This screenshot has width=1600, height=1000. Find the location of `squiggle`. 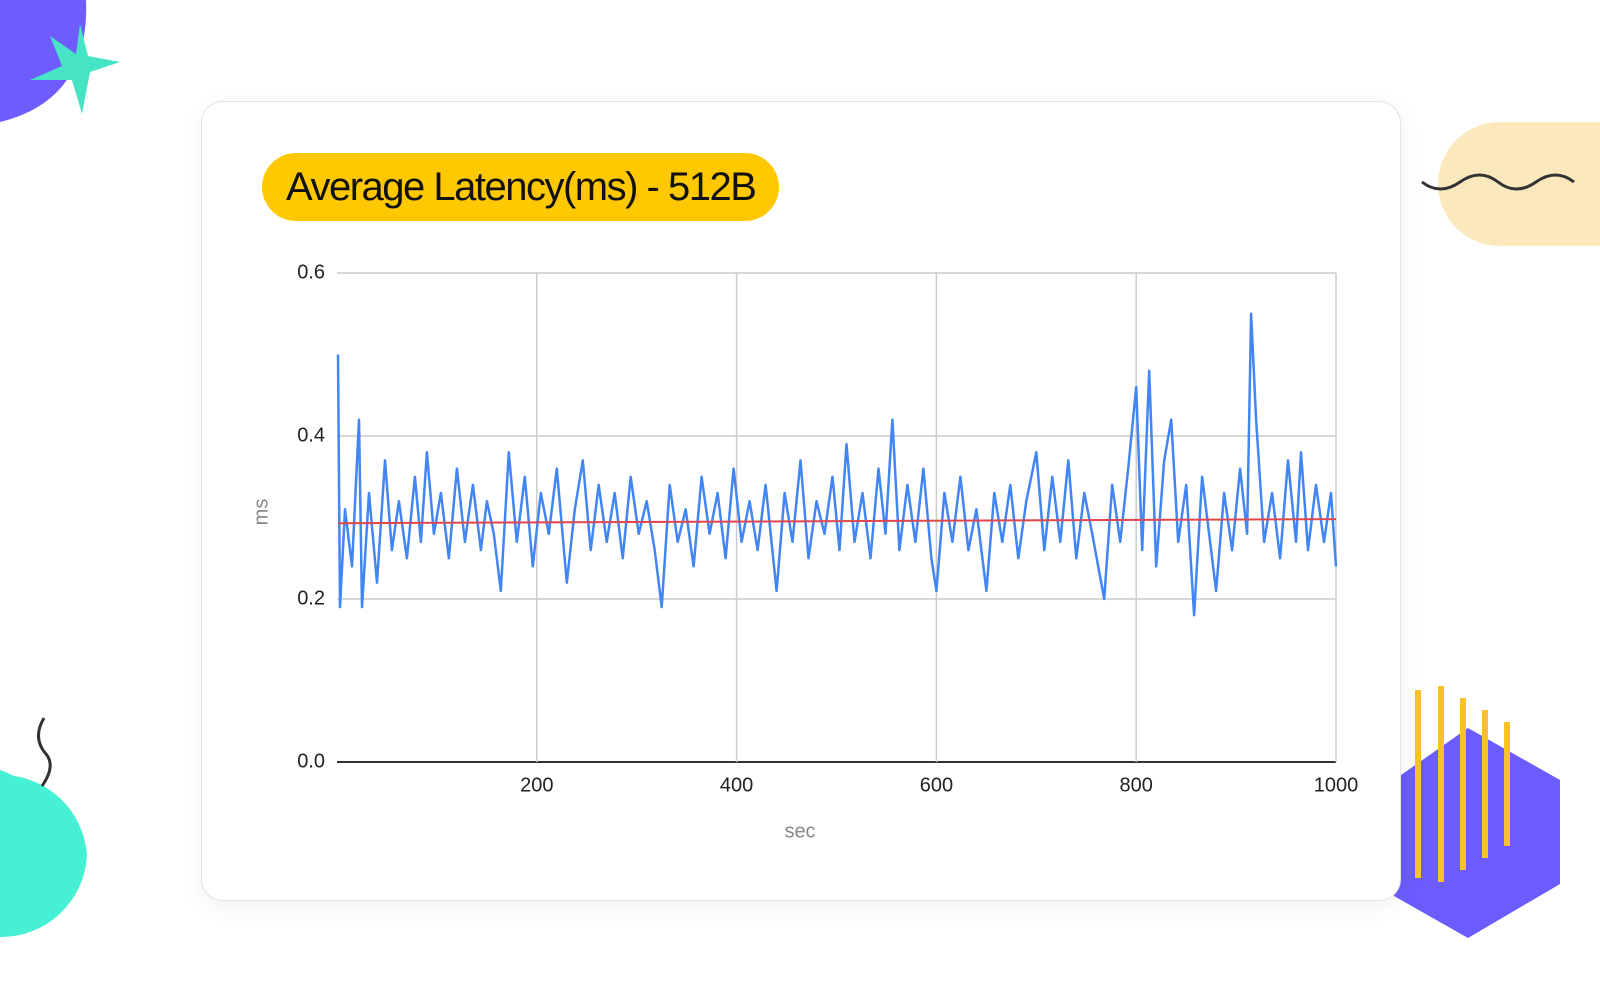

squiggle is located at coordinates (1498, 182).